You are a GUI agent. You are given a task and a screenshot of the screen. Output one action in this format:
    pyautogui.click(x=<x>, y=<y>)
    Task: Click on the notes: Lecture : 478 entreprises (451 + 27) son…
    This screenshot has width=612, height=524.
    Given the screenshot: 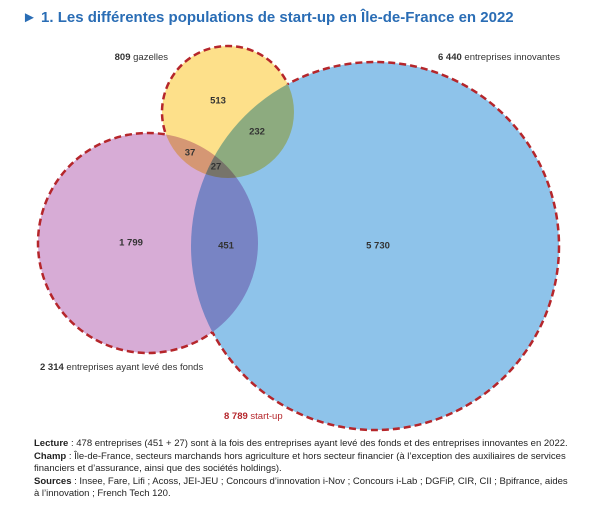 What is the action you would take?
    pyautogui.click(x=304, y=469)
    